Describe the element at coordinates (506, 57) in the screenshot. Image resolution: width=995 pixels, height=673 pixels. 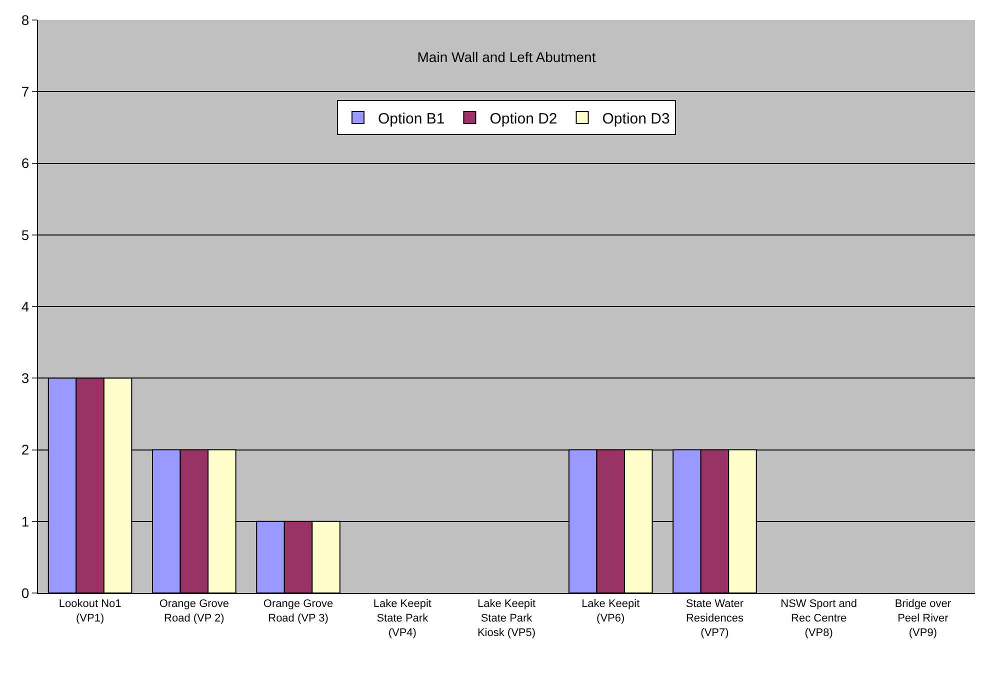
I see `text: Main Wall and Left Abutment` at that location.